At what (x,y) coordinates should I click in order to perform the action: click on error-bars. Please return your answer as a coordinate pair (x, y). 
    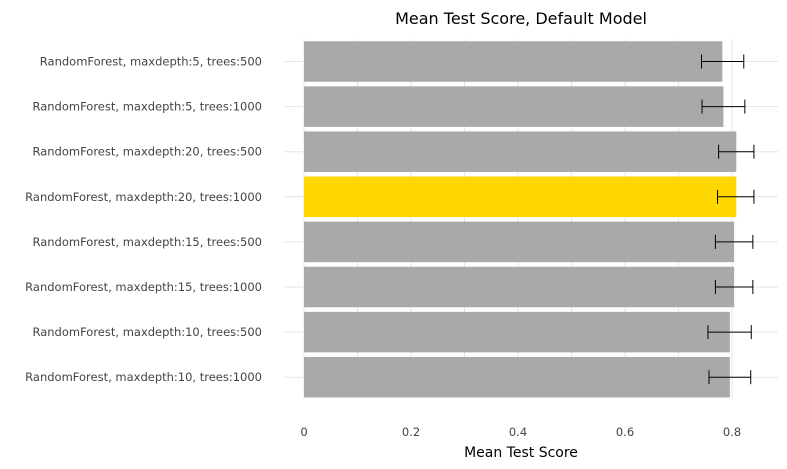
    Looking at the image, I should click on (728, 219).